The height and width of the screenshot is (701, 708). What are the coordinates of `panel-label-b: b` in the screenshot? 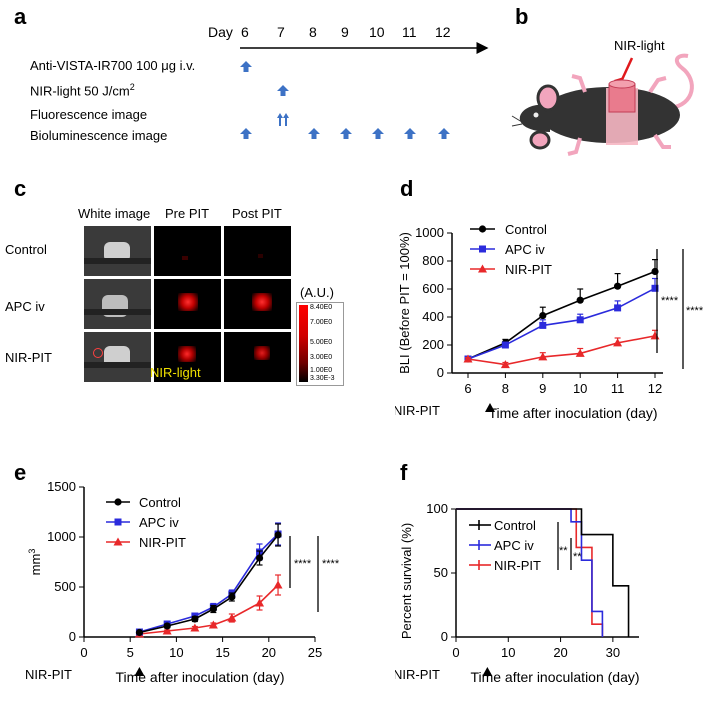 It's located at (522, 16).